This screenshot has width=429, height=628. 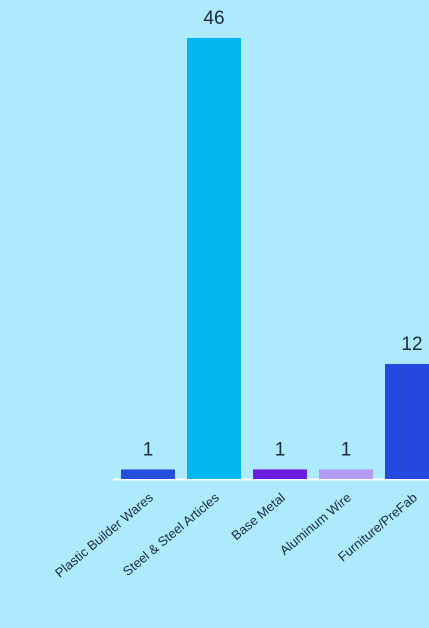 What do you see at coordinates (258, 516) in the screenshot?
I see `x-tick-label-base-metal: Base Metal` at bounding box center [258, 516].